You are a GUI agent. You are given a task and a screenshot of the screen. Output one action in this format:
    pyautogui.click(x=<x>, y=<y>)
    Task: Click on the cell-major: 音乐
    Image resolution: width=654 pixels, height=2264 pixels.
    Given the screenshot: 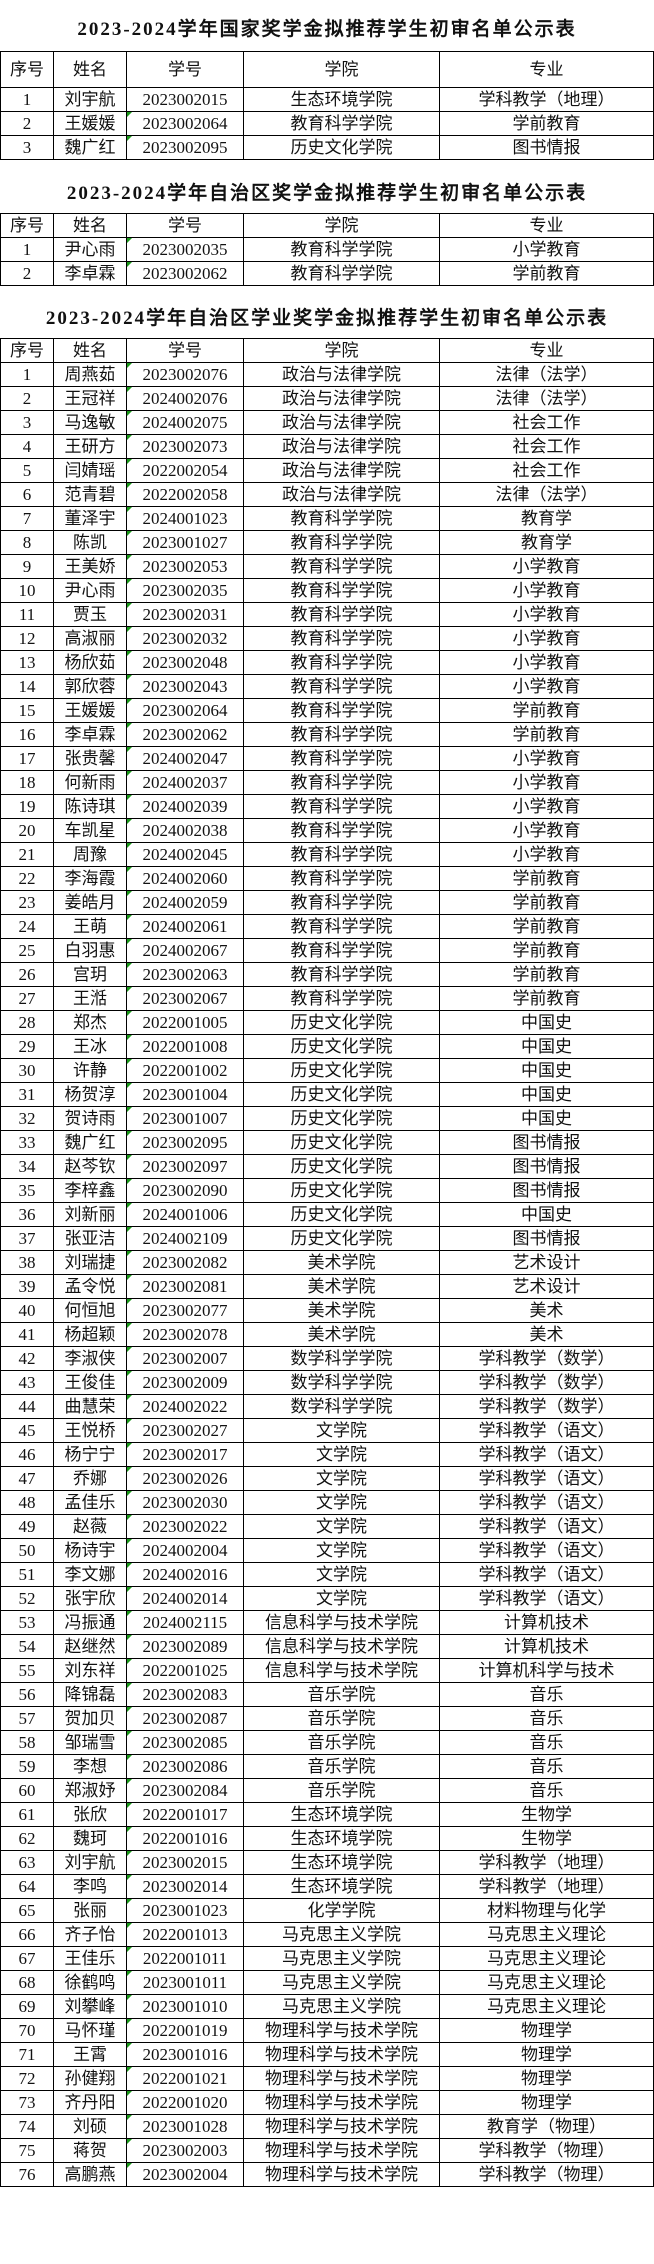 What is the action you would take?
    pyautogui.click(x=546, y=1766)
    